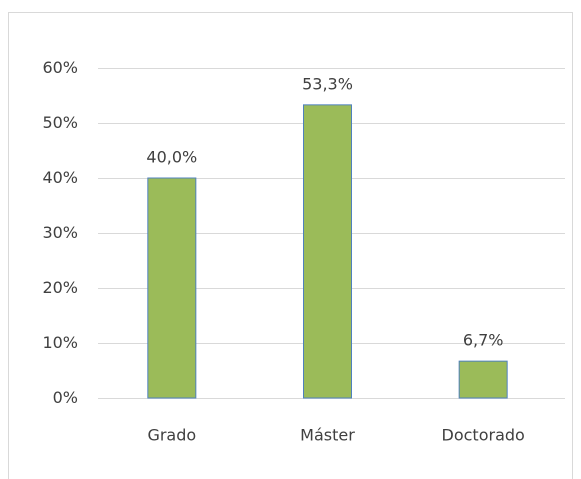  Describe the element at coordinates (327, 83) in the screenshot. I see `data-label: 53,3%` at that location.